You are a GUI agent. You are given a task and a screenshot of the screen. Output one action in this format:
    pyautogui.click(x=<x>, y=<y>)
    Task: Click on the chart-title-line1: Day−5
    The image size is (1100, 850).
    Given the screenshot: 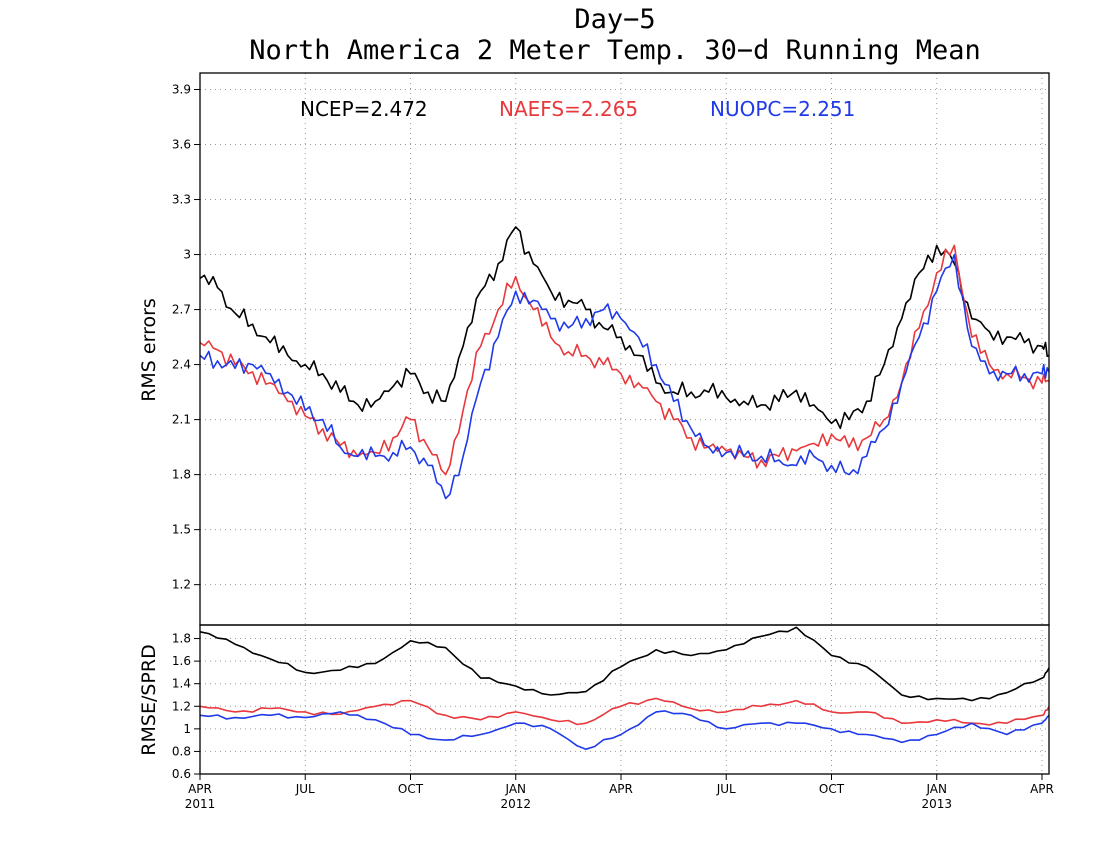 What is the action you would take?
    pyautogui.click(x=614, y=19)
    